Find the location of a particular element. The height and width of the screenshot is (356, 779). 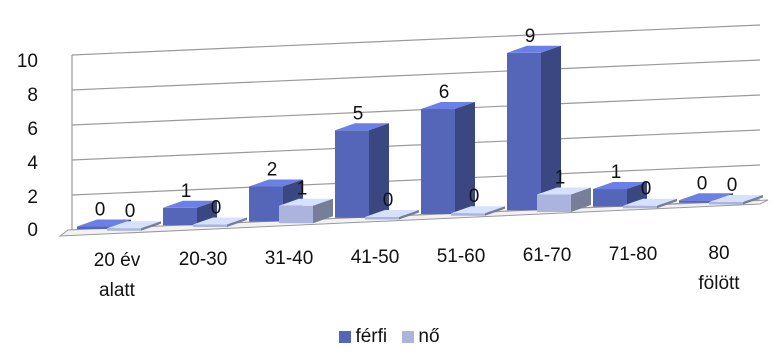

x-tick-label: 41-50 is located at coordinates (375, 257).